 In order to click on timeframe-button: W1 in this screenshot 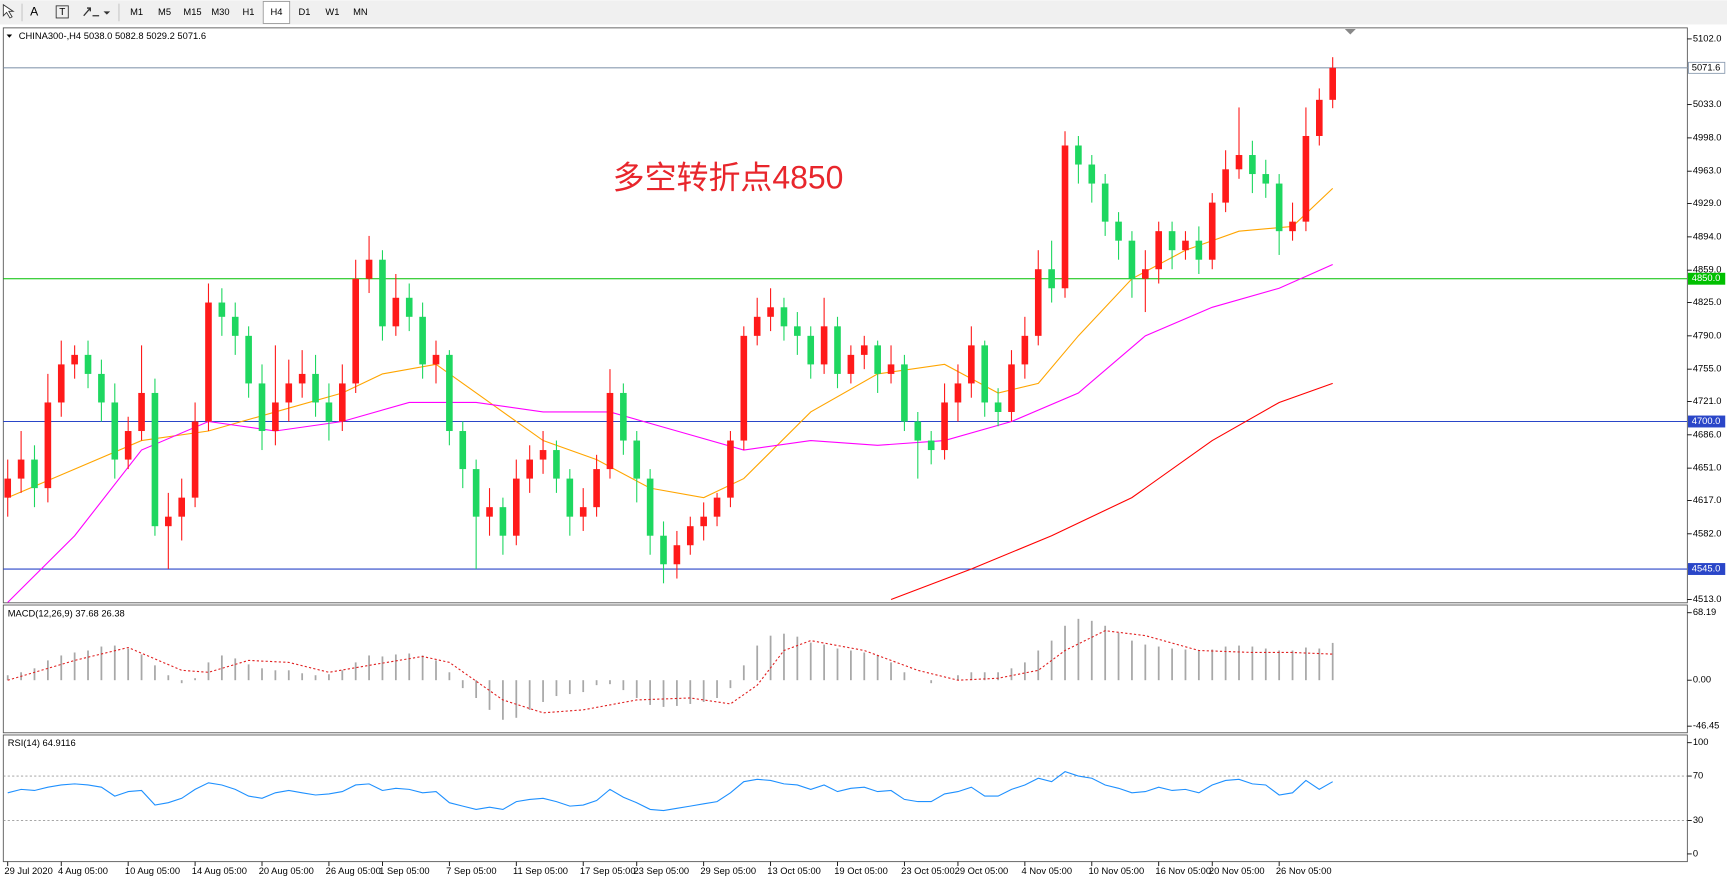, I will do `click(332, 12)`.